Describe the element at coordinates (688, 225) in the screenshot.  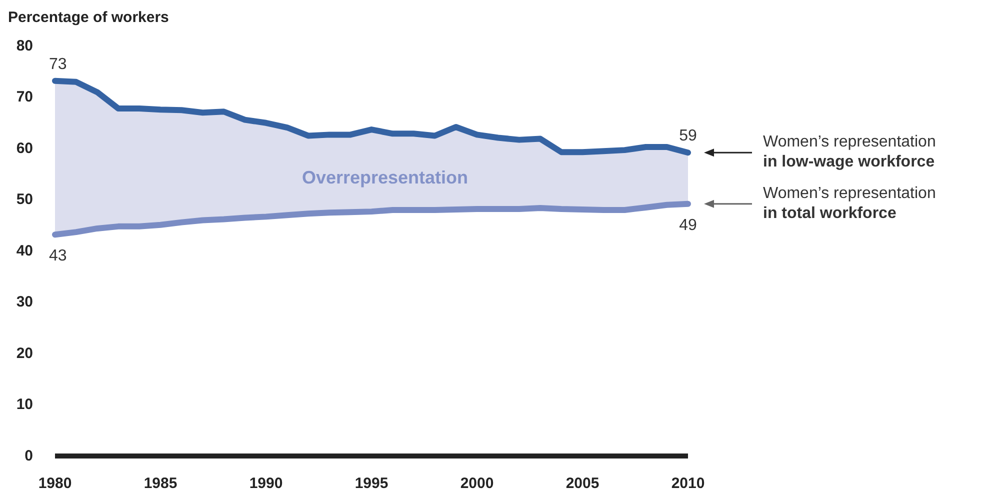
I see `data-label: 49` at that location.